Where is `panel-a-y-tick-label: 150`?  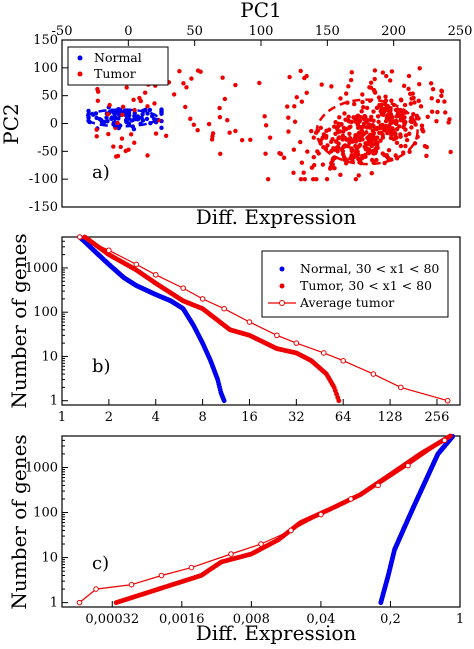 panel-a-y-tick-label: 150 is located at coordinates (45, 40).